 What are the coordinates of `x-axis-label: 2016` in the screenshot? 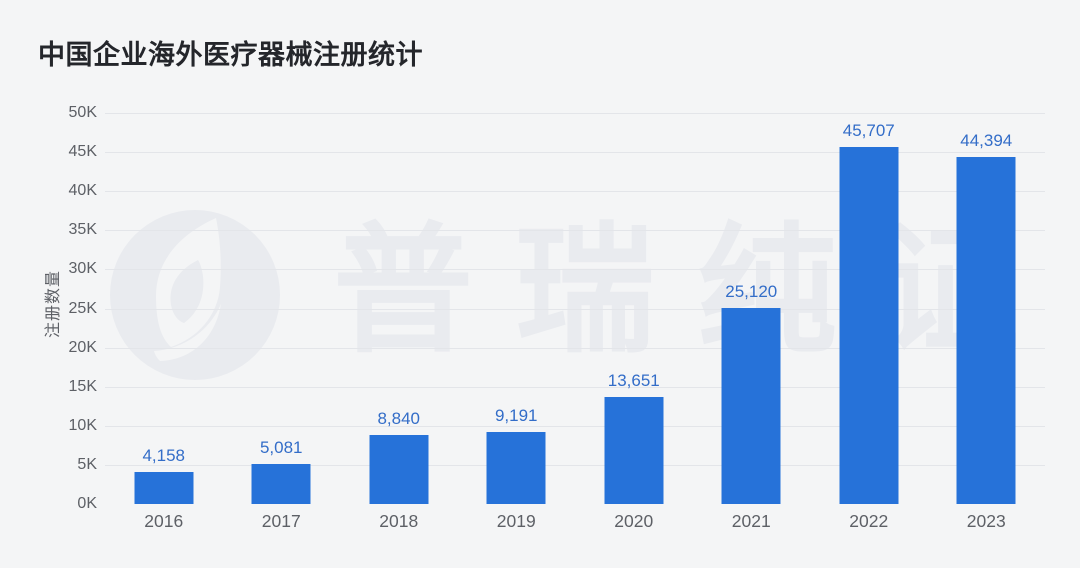 It's located at (164, 521).